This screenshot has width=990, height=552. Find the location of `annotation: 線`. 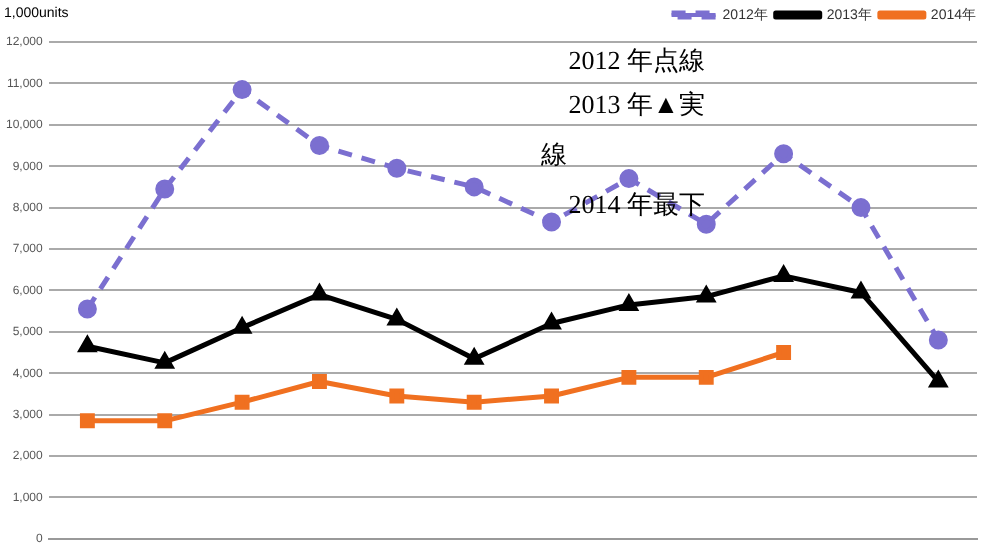

annotation: 線 is located at coordinates (552, 154).